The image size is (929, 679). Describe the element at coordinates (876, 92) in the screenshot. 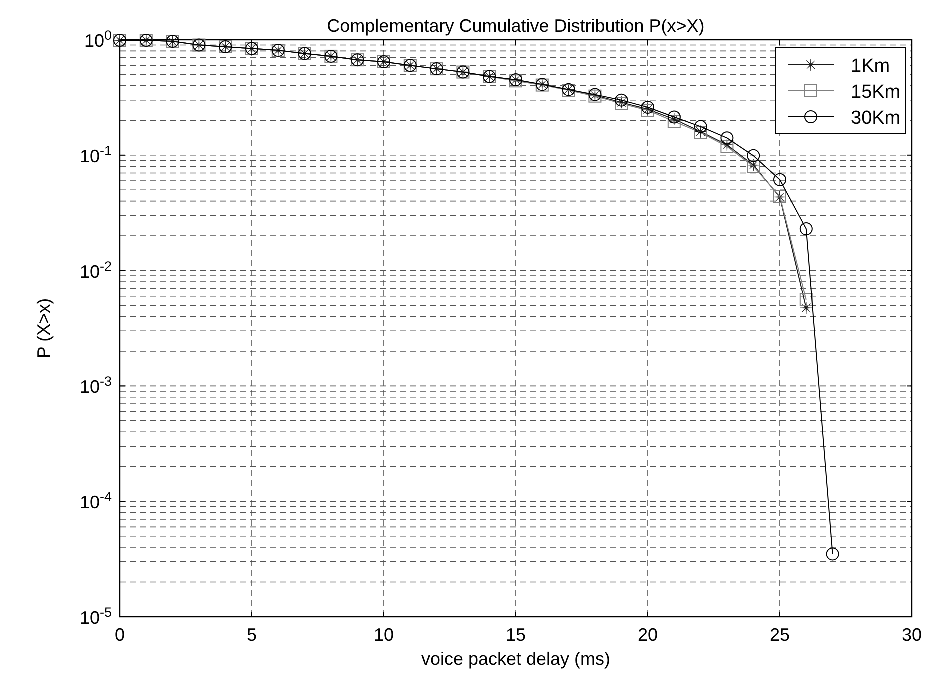

I see `legend-label: 15Km` at that location.